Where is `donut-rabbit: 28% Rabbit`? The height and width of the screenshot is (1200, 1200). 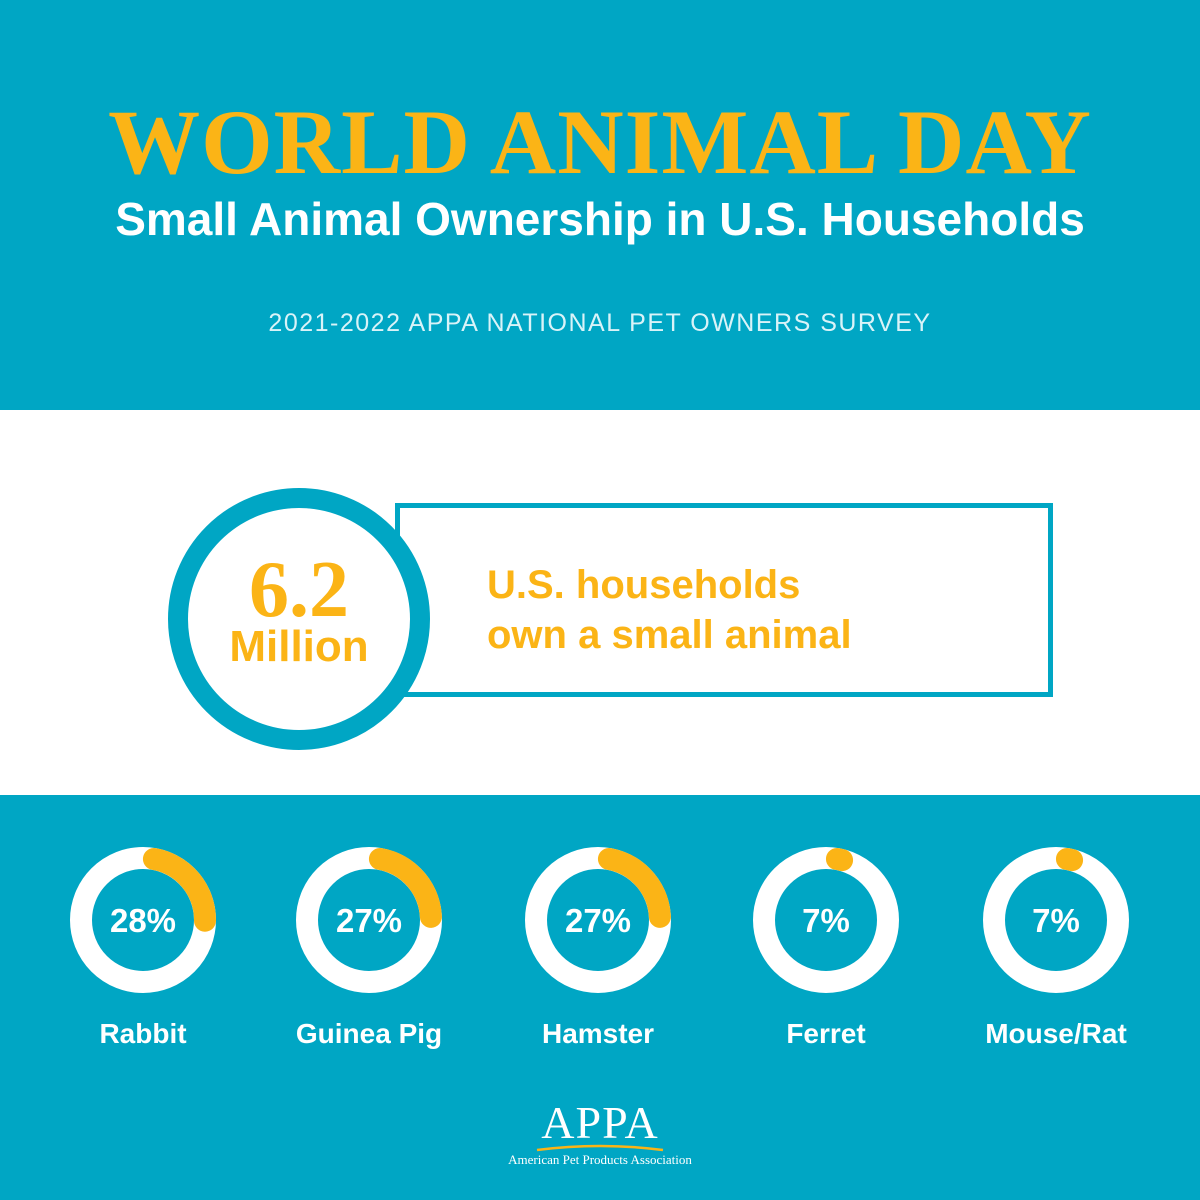 donut-rabbit: 28% Rabbit is located at coordinates (143, 948).